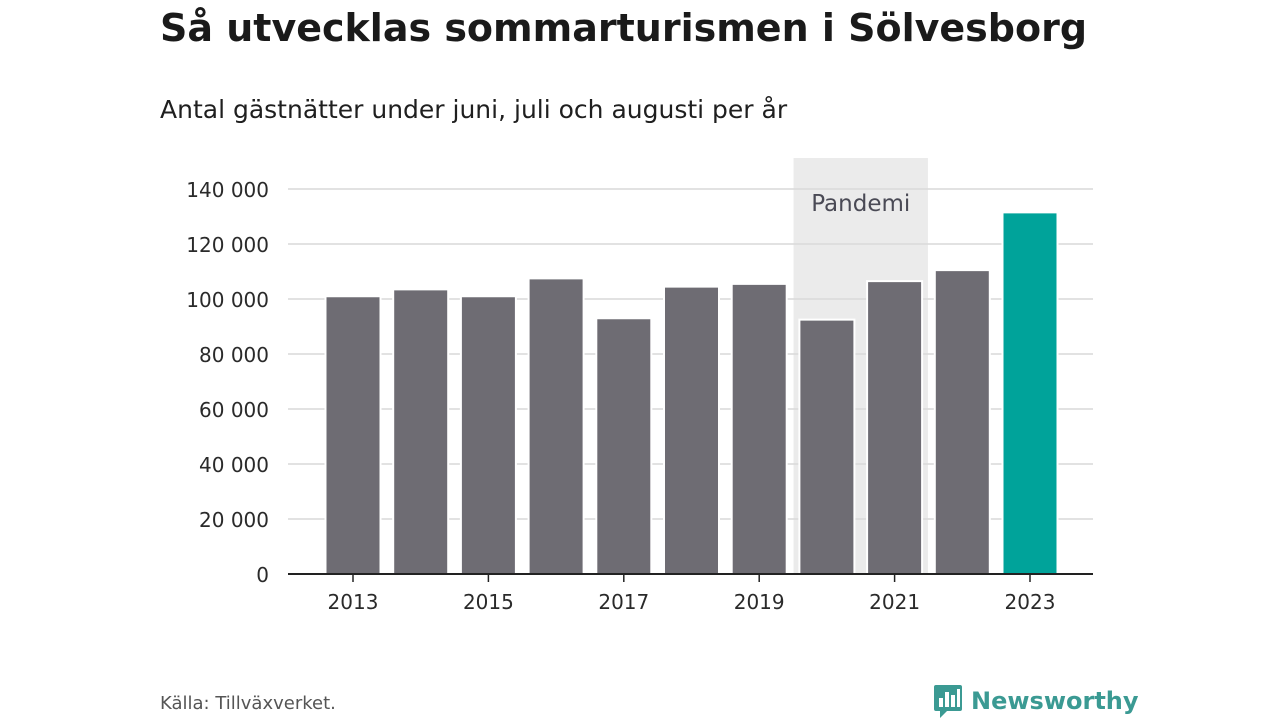 This screenshot has height=720, width=1280. Describe the element at coordinates (227, 190) in the screenshot. I see `y-tick-label: 140 000` at that location.